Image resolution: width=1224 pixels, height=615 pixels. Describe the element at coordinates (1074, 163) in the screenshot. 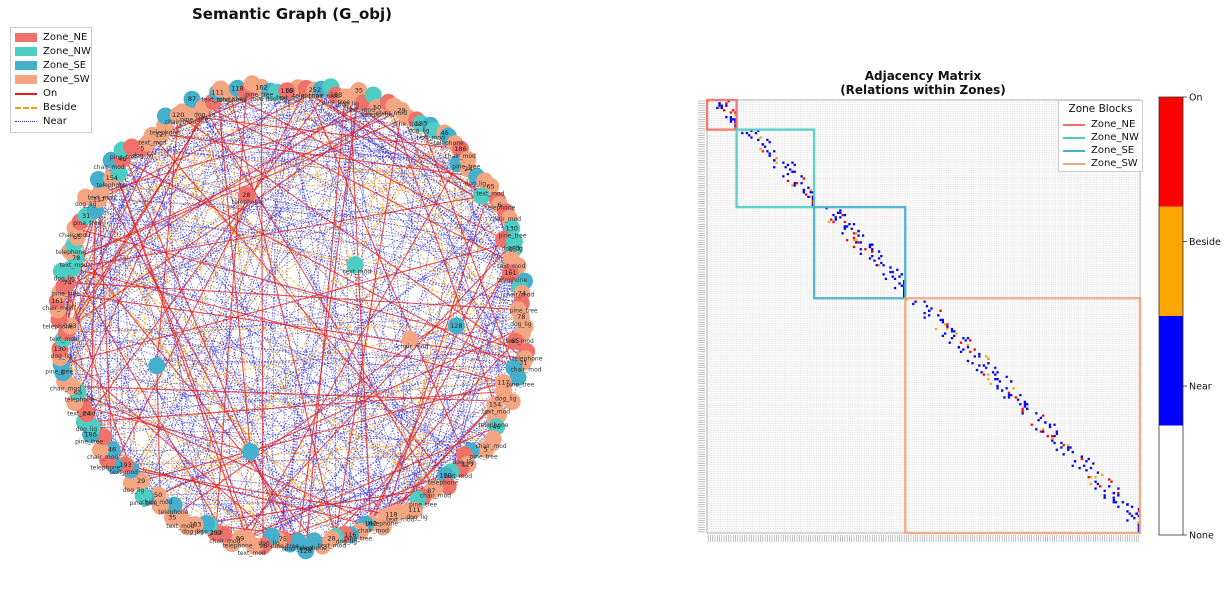

I see `sw-line-swatch` at that location.